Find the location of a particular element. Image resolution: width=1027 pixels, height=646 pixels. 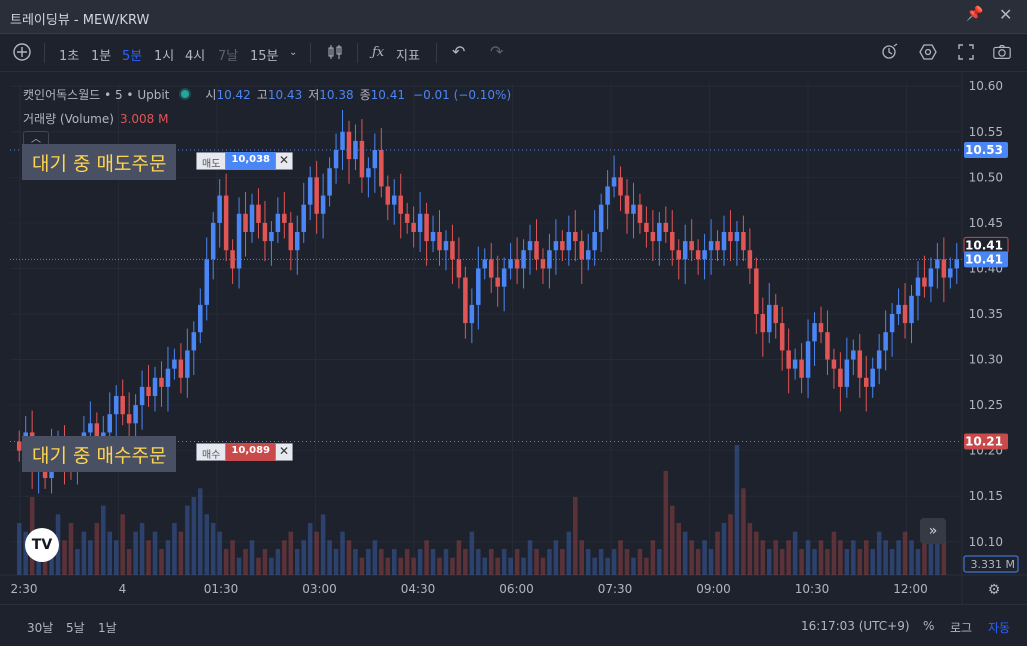

x-tick-label: 2:30 is located at coordinates (24, 589).